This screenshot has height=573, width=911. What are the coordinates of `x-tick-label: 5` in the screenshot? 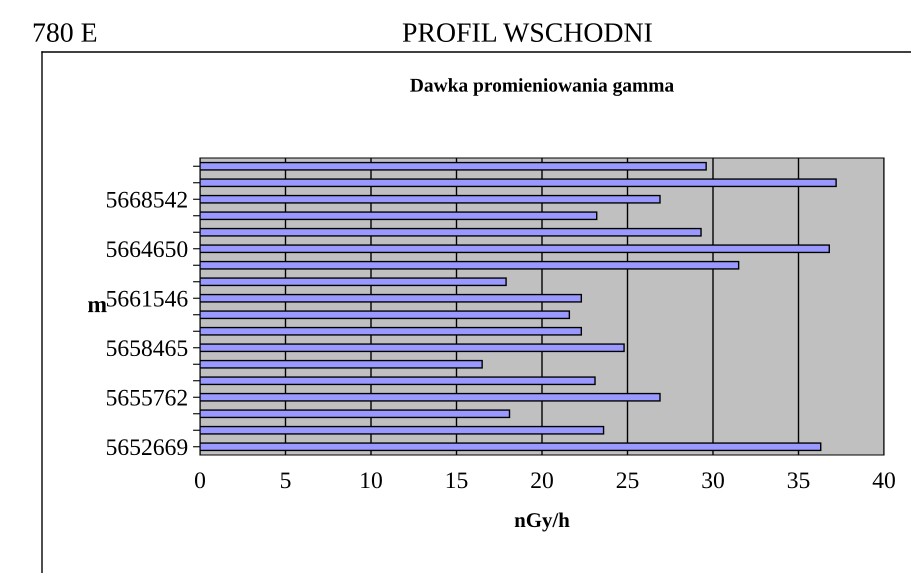 It's located at (285, 480).